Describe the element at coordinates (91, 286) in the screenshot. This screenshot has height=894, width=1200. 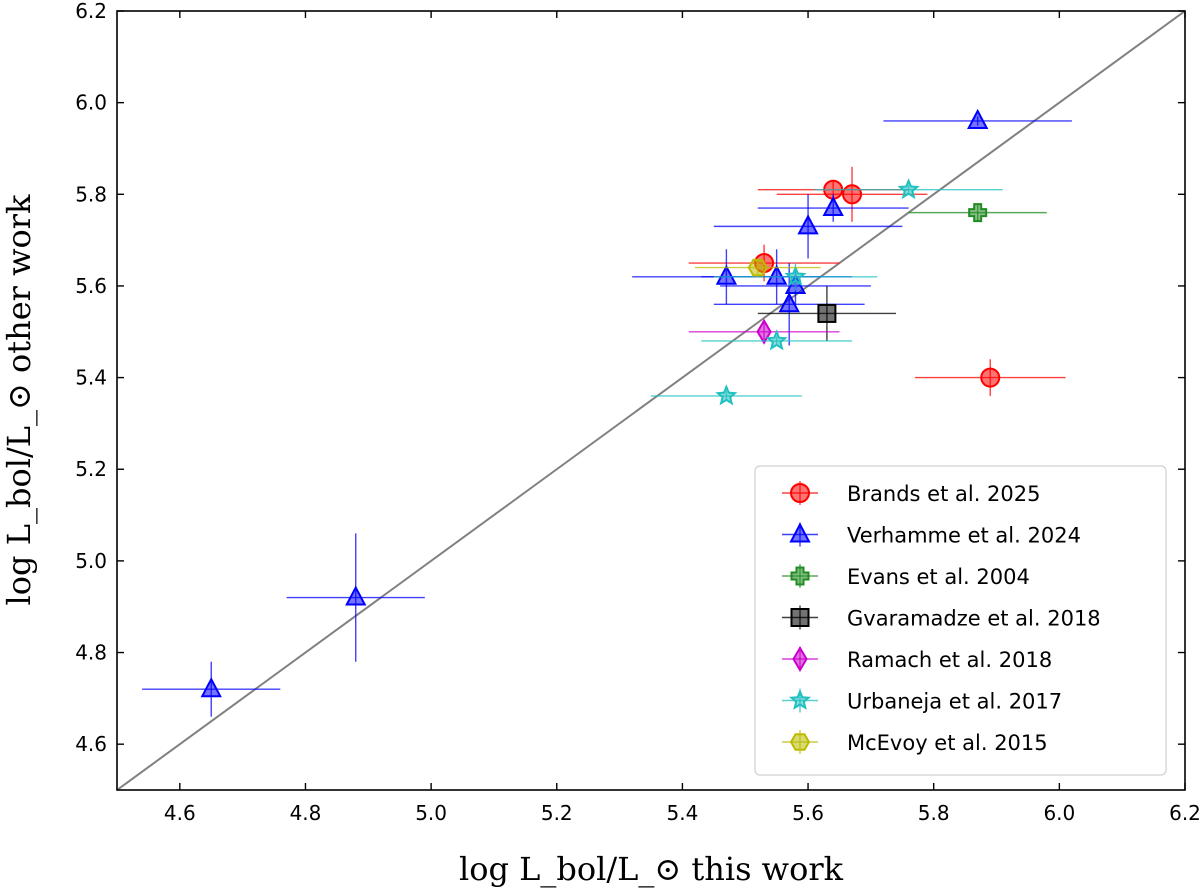
I see `y-tick-label: 5.6` at that location.